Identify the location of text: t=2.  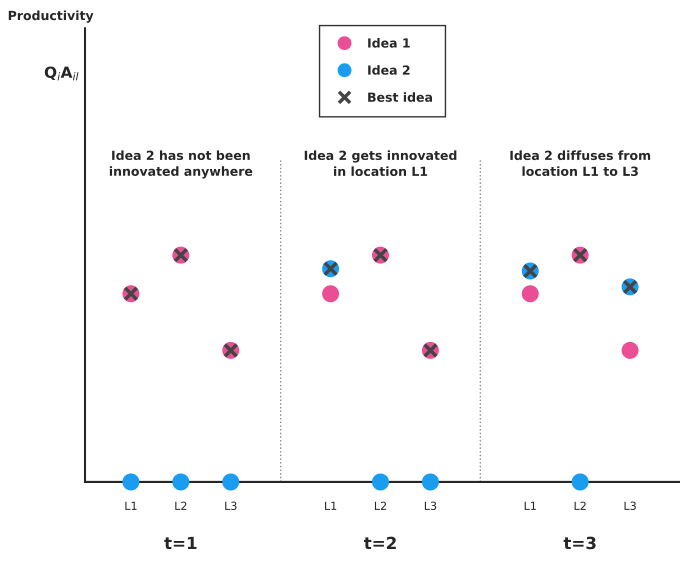
(380, 543).